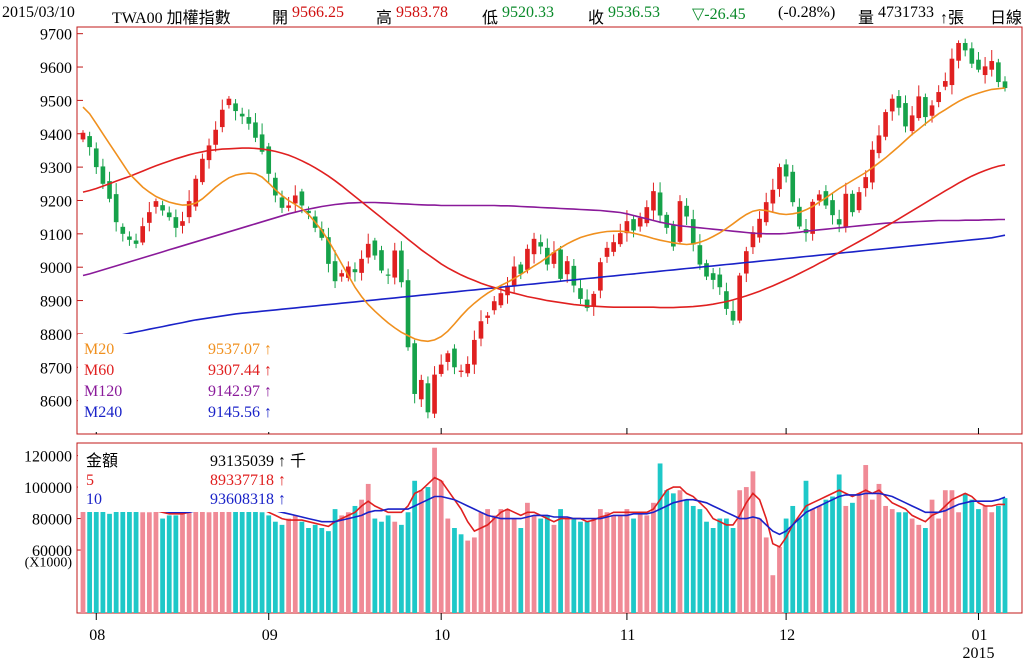  What do you see at coordinates (56, 68) in the screenshot?
I see `price-tick-label: 9600` at bounding box center [56, 68].